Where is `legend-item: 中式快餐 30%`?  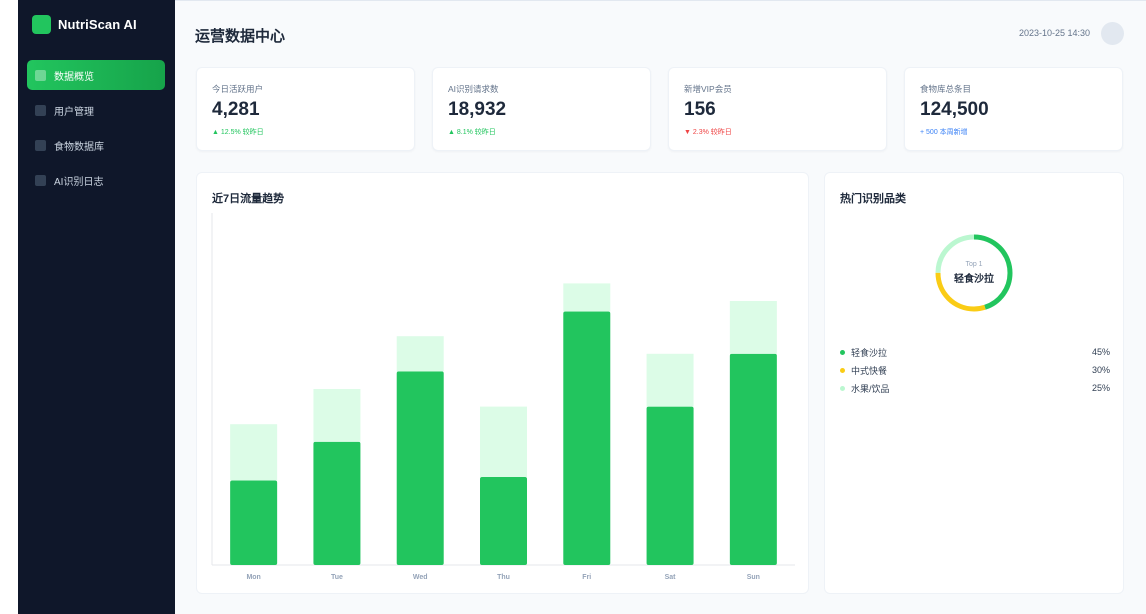
legend-item: 中式快餐 30% is located at coordinates (975, 370).